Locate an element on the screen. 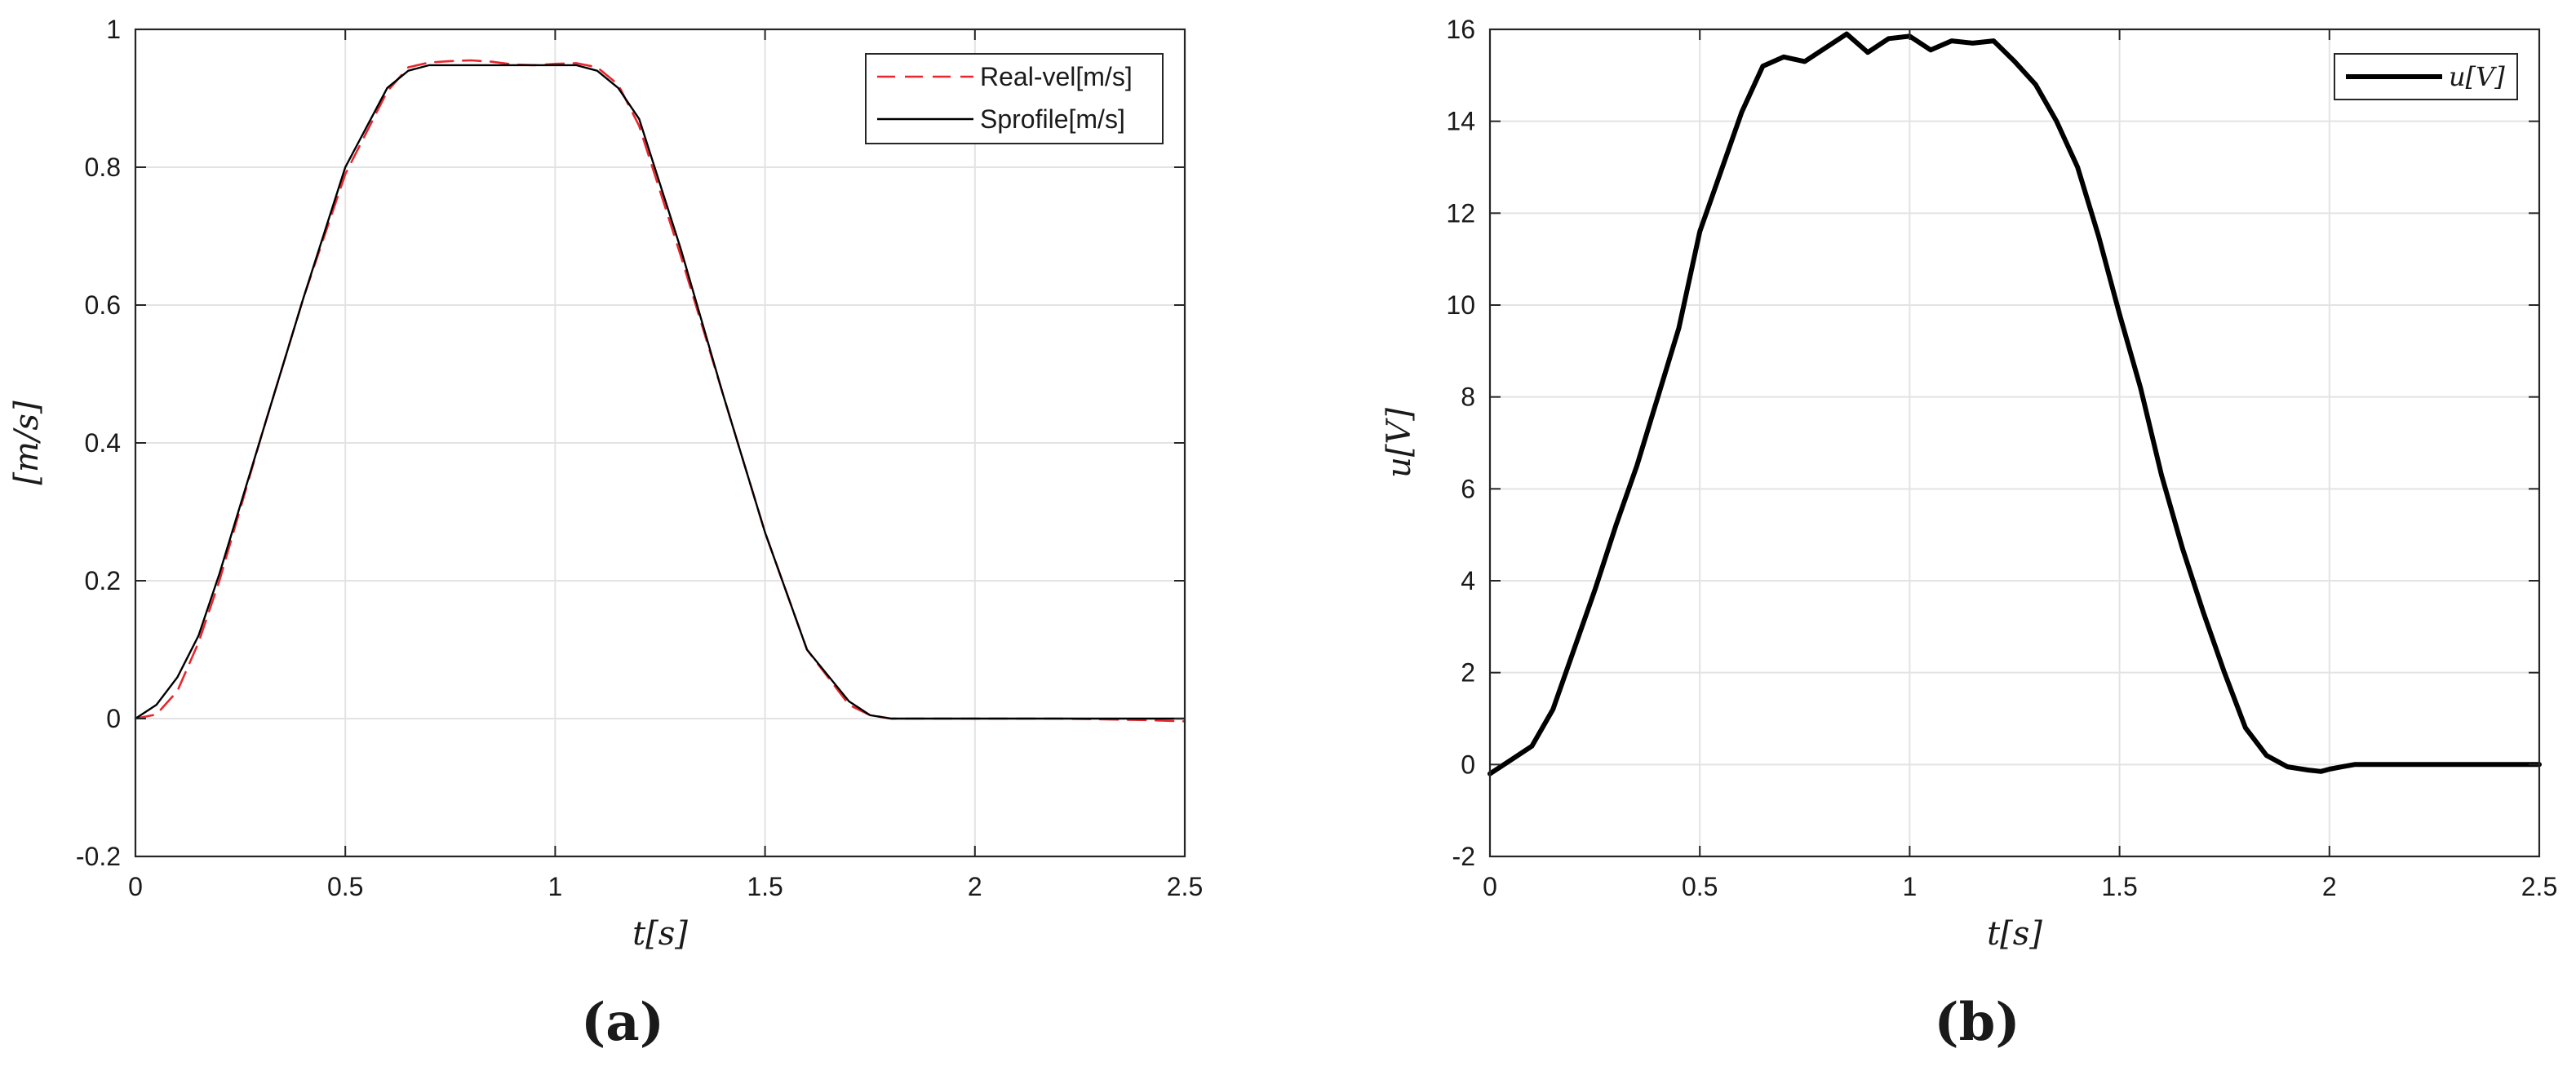 Image resolution: width=2576 pixels, height=1084 pixels. y-tick-label: 0.8 is located at coordinates (103, 167).